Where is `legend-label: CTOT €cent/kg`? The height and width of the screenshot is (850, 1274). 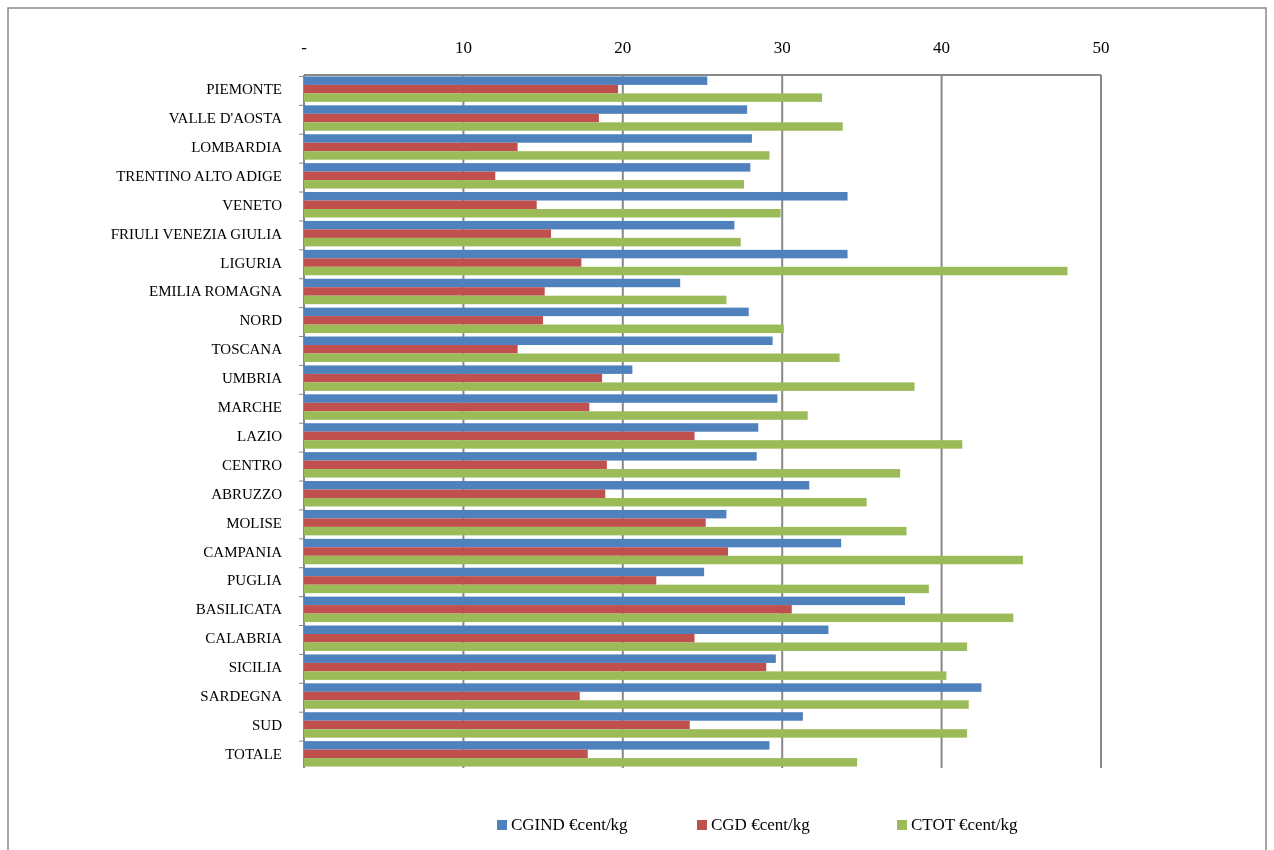
legend-label: CTOT €cent/kg is located at coordinates (965, 824).